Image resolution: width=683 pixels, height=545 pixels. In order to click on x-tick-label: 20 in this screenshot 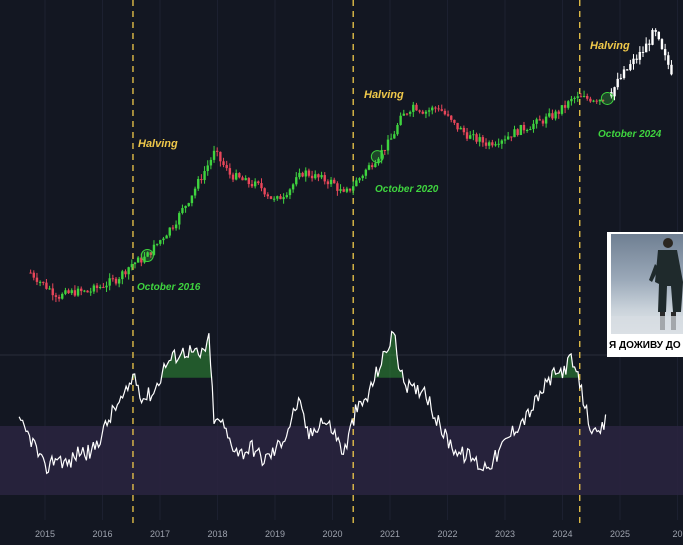, I will do `click(677, 534)`.